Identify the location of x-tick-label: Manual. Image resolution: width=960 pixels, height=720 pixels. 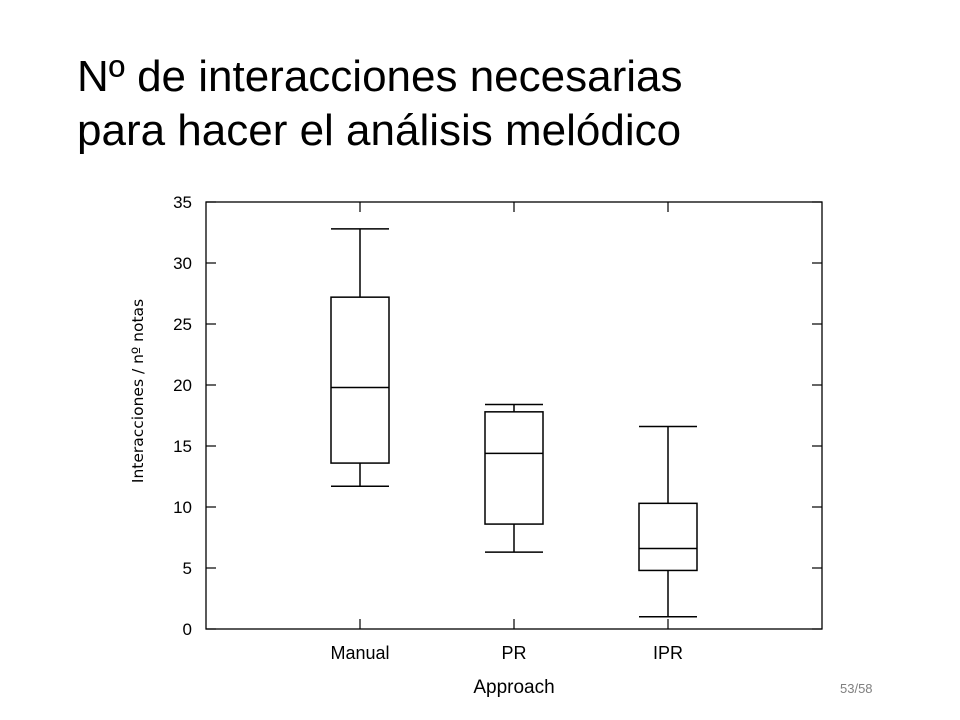
(359, 653).